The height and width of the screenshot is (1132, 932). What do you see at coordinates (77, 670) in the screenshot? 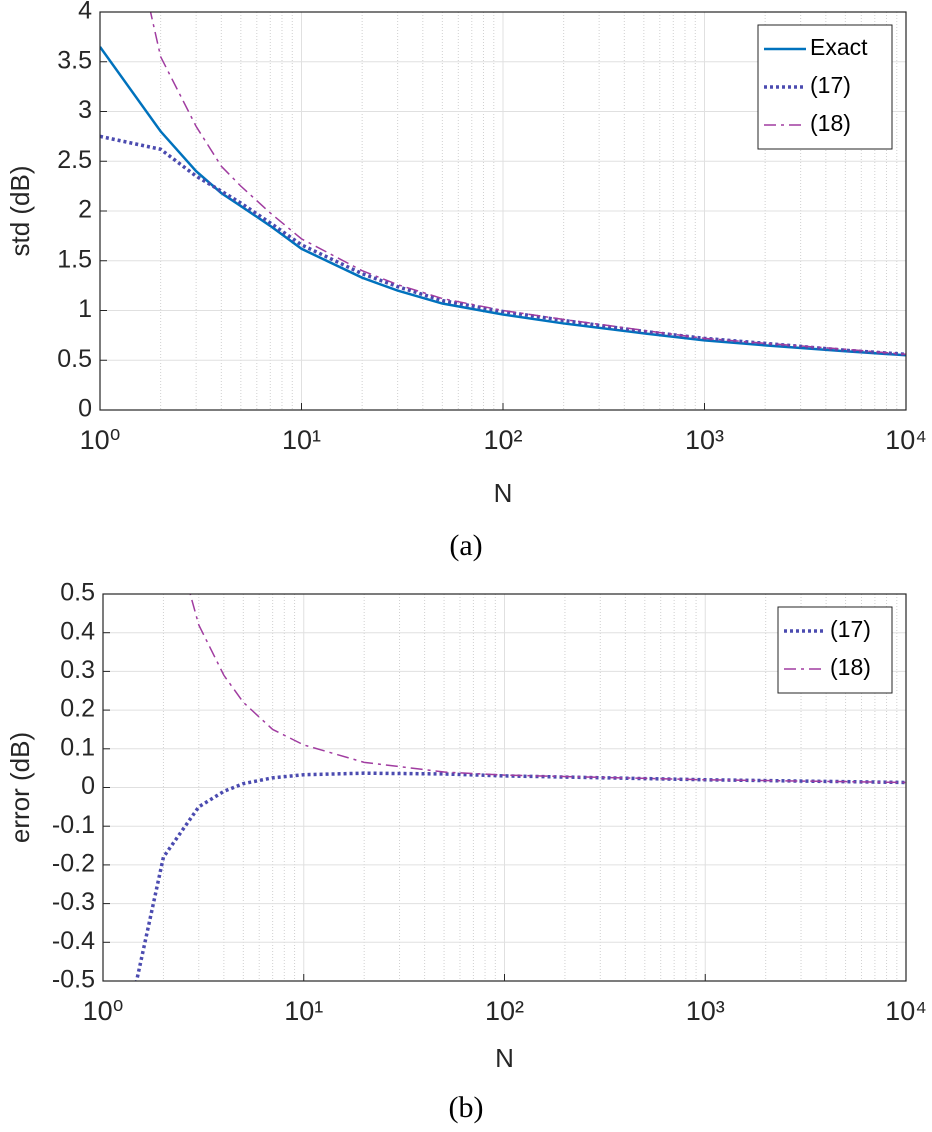
I see `y-tick-label: 0.3` at bounding box center [77, 670].